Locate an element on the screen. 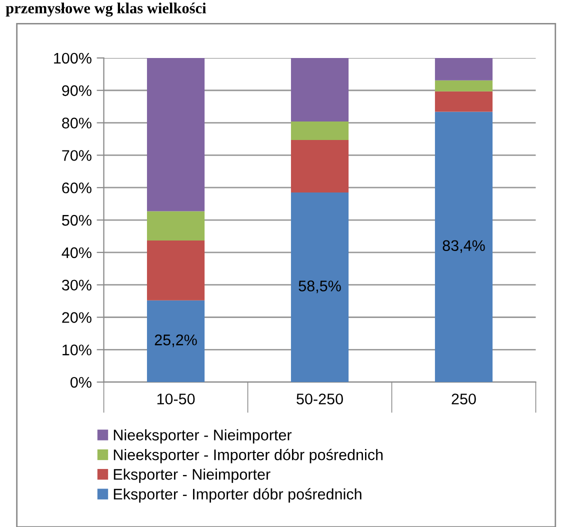 This screenshot has width=561, height=527. y-tick-label: 90% is located at coordinates (77, 90).